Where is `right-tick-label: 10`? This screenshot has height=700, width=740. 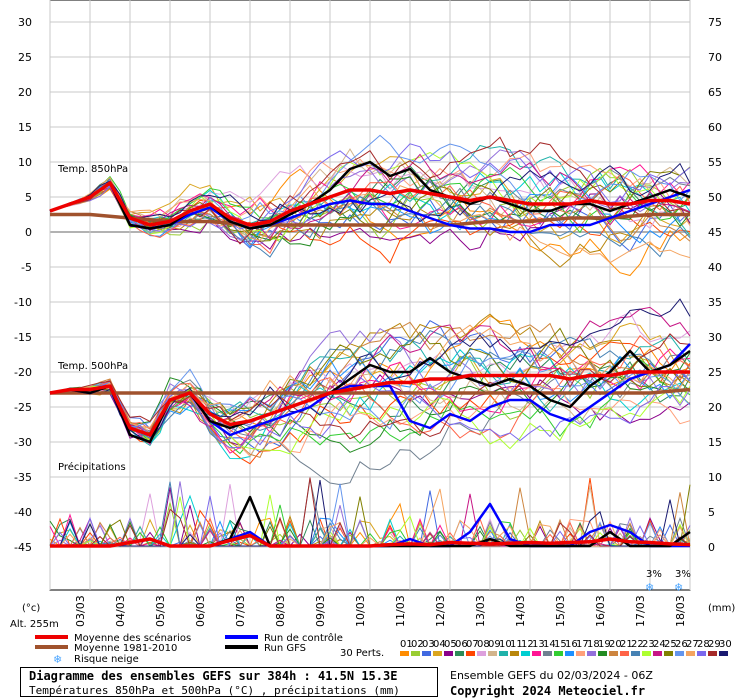
right-tick-label: 10 is located at coordinates (715, 477).